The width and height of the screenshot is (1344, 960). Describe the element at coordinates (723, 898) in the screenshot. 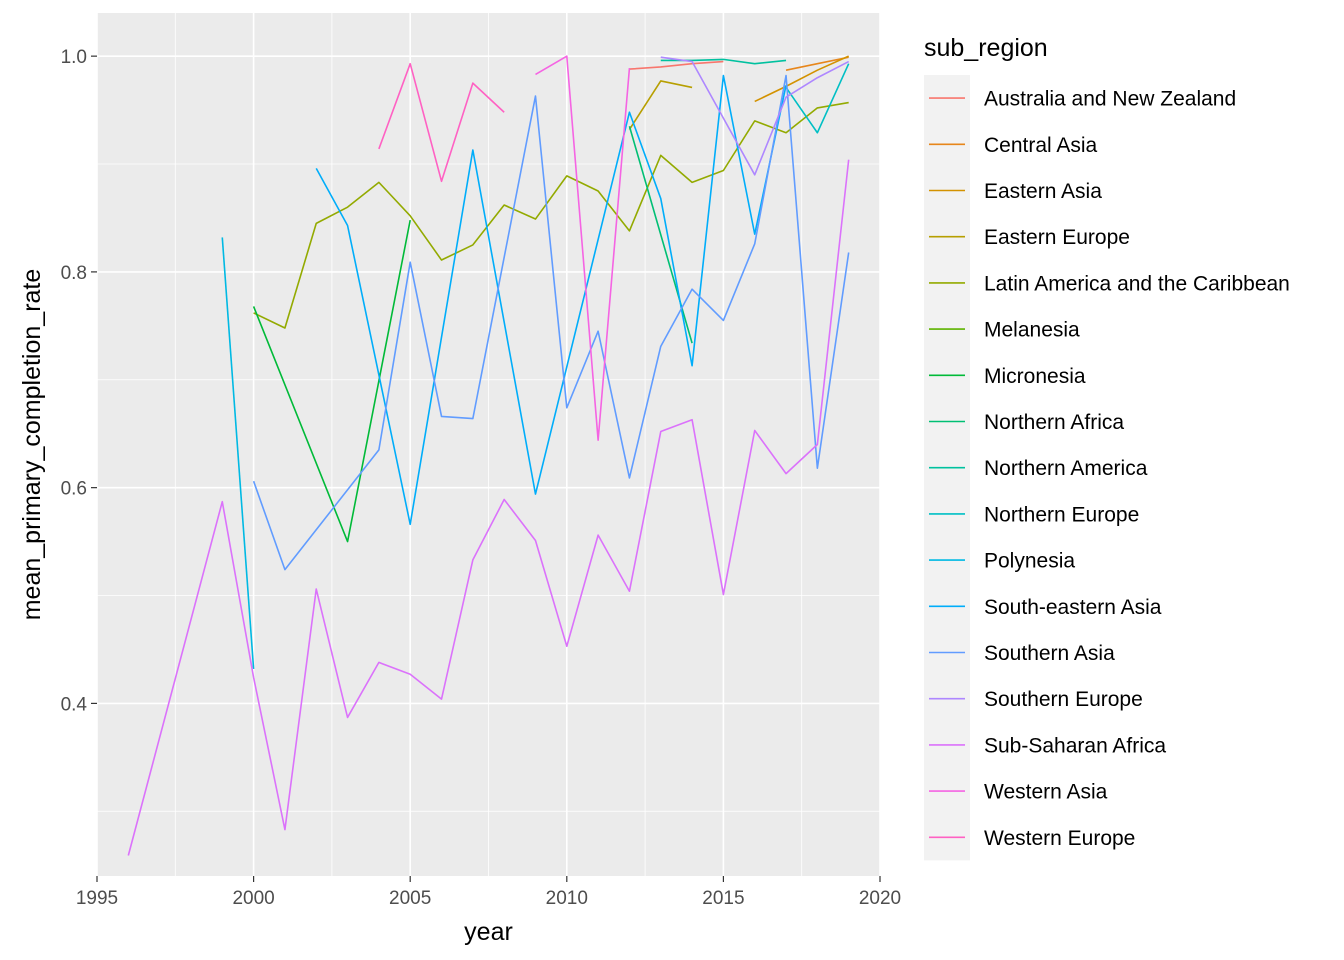

I see `x-tick-label: 2015` at that location.